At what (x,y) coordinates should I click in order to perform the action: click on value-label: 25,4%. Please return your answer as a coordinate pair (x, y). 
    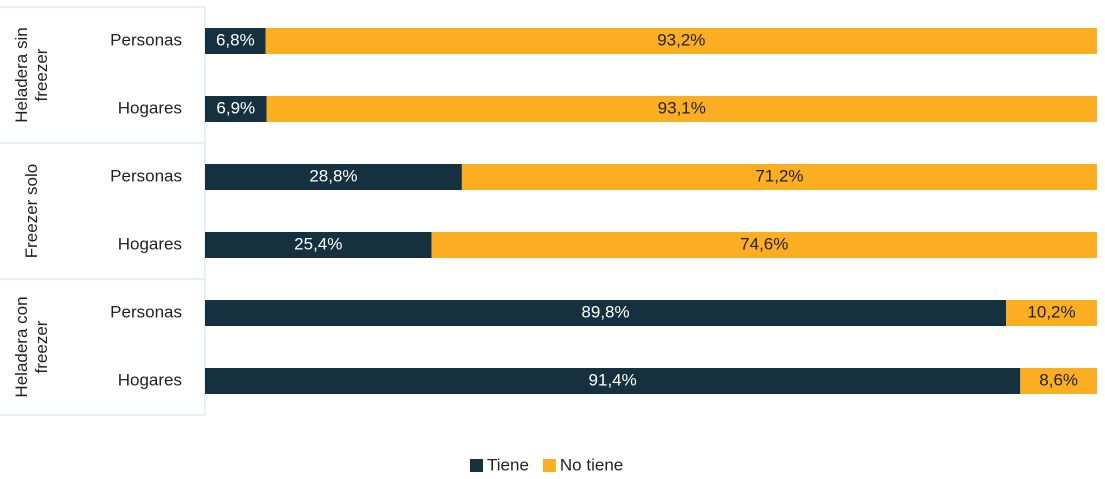
    Looking at the image, I should click on (318, 243).